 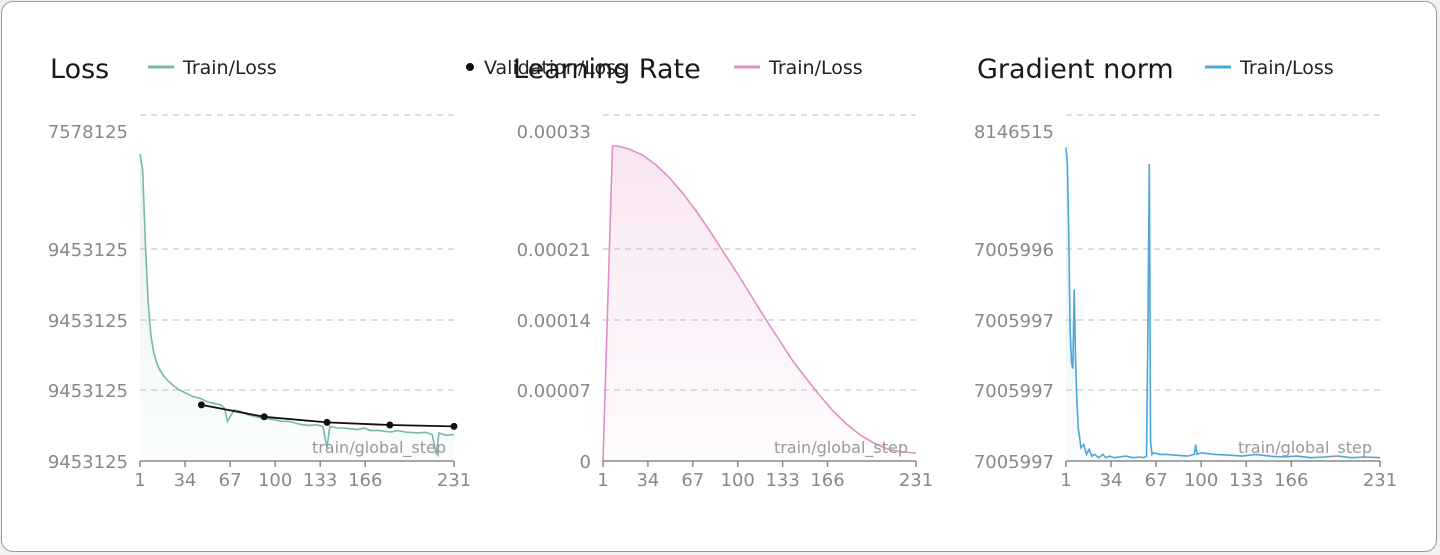 I want to click on y-tick-label: 37005996, so click(x=1008, y=250).